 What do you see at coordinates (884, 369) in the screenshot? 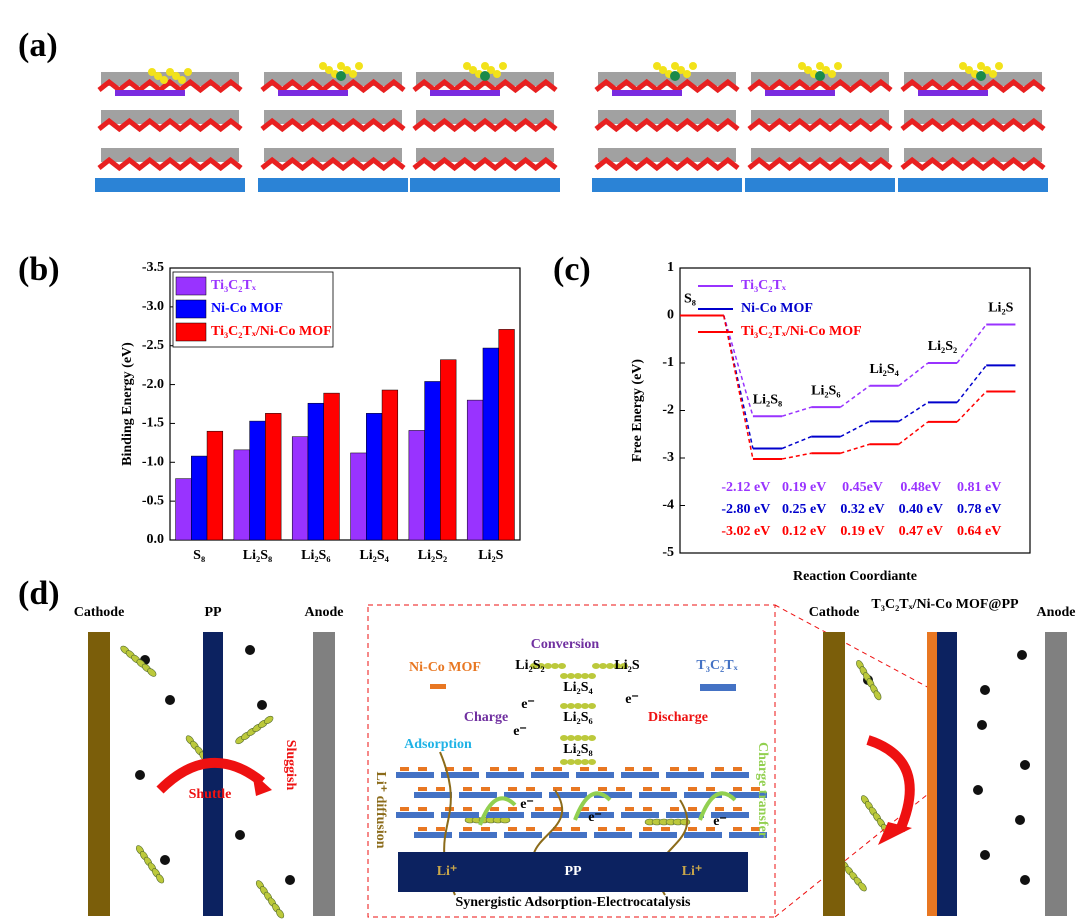
I see `category-label: Li₂S₄` at bounding box center [884, 369].